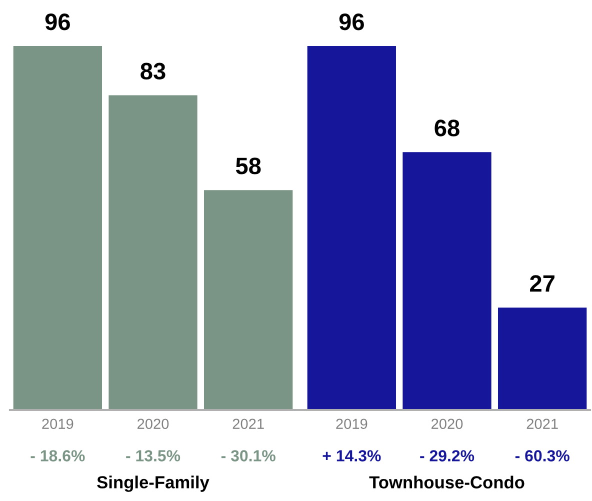 The width and height of the screenshot is (592, 501). Describe the element at coordinates (248, 456) in the screenshot. I see `text: - 30.1%` at that location.